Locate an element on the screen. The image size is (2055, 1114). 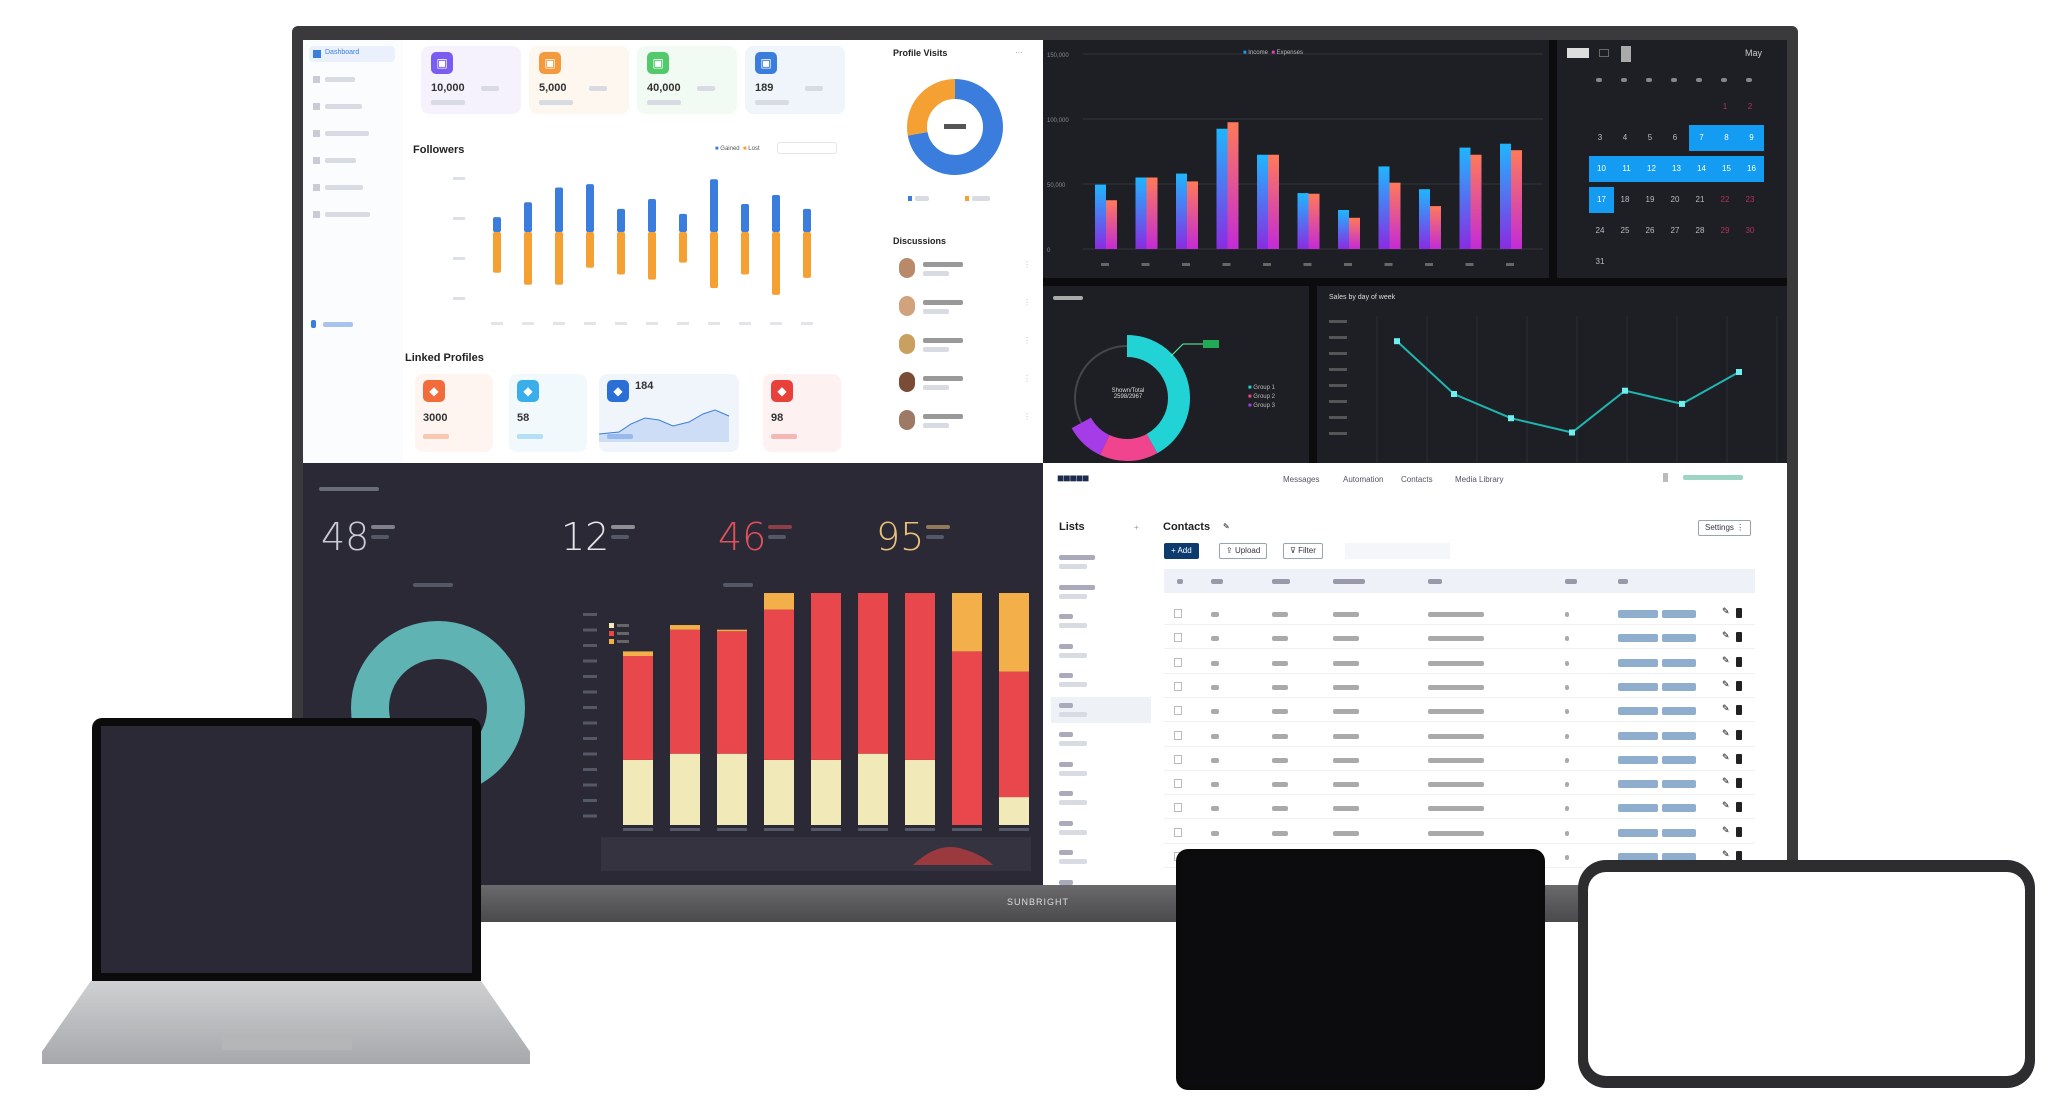
legend-item: ■ Group 1 is located at coordinates (1261, 388).